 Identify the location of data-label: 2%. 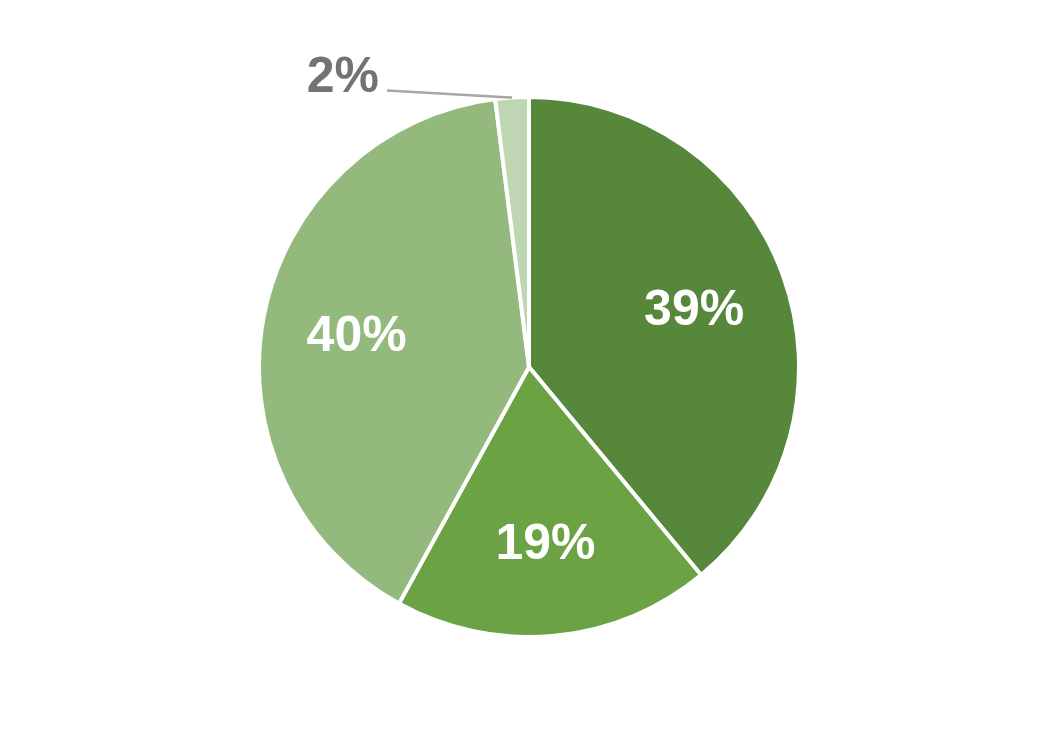
(343, 74).